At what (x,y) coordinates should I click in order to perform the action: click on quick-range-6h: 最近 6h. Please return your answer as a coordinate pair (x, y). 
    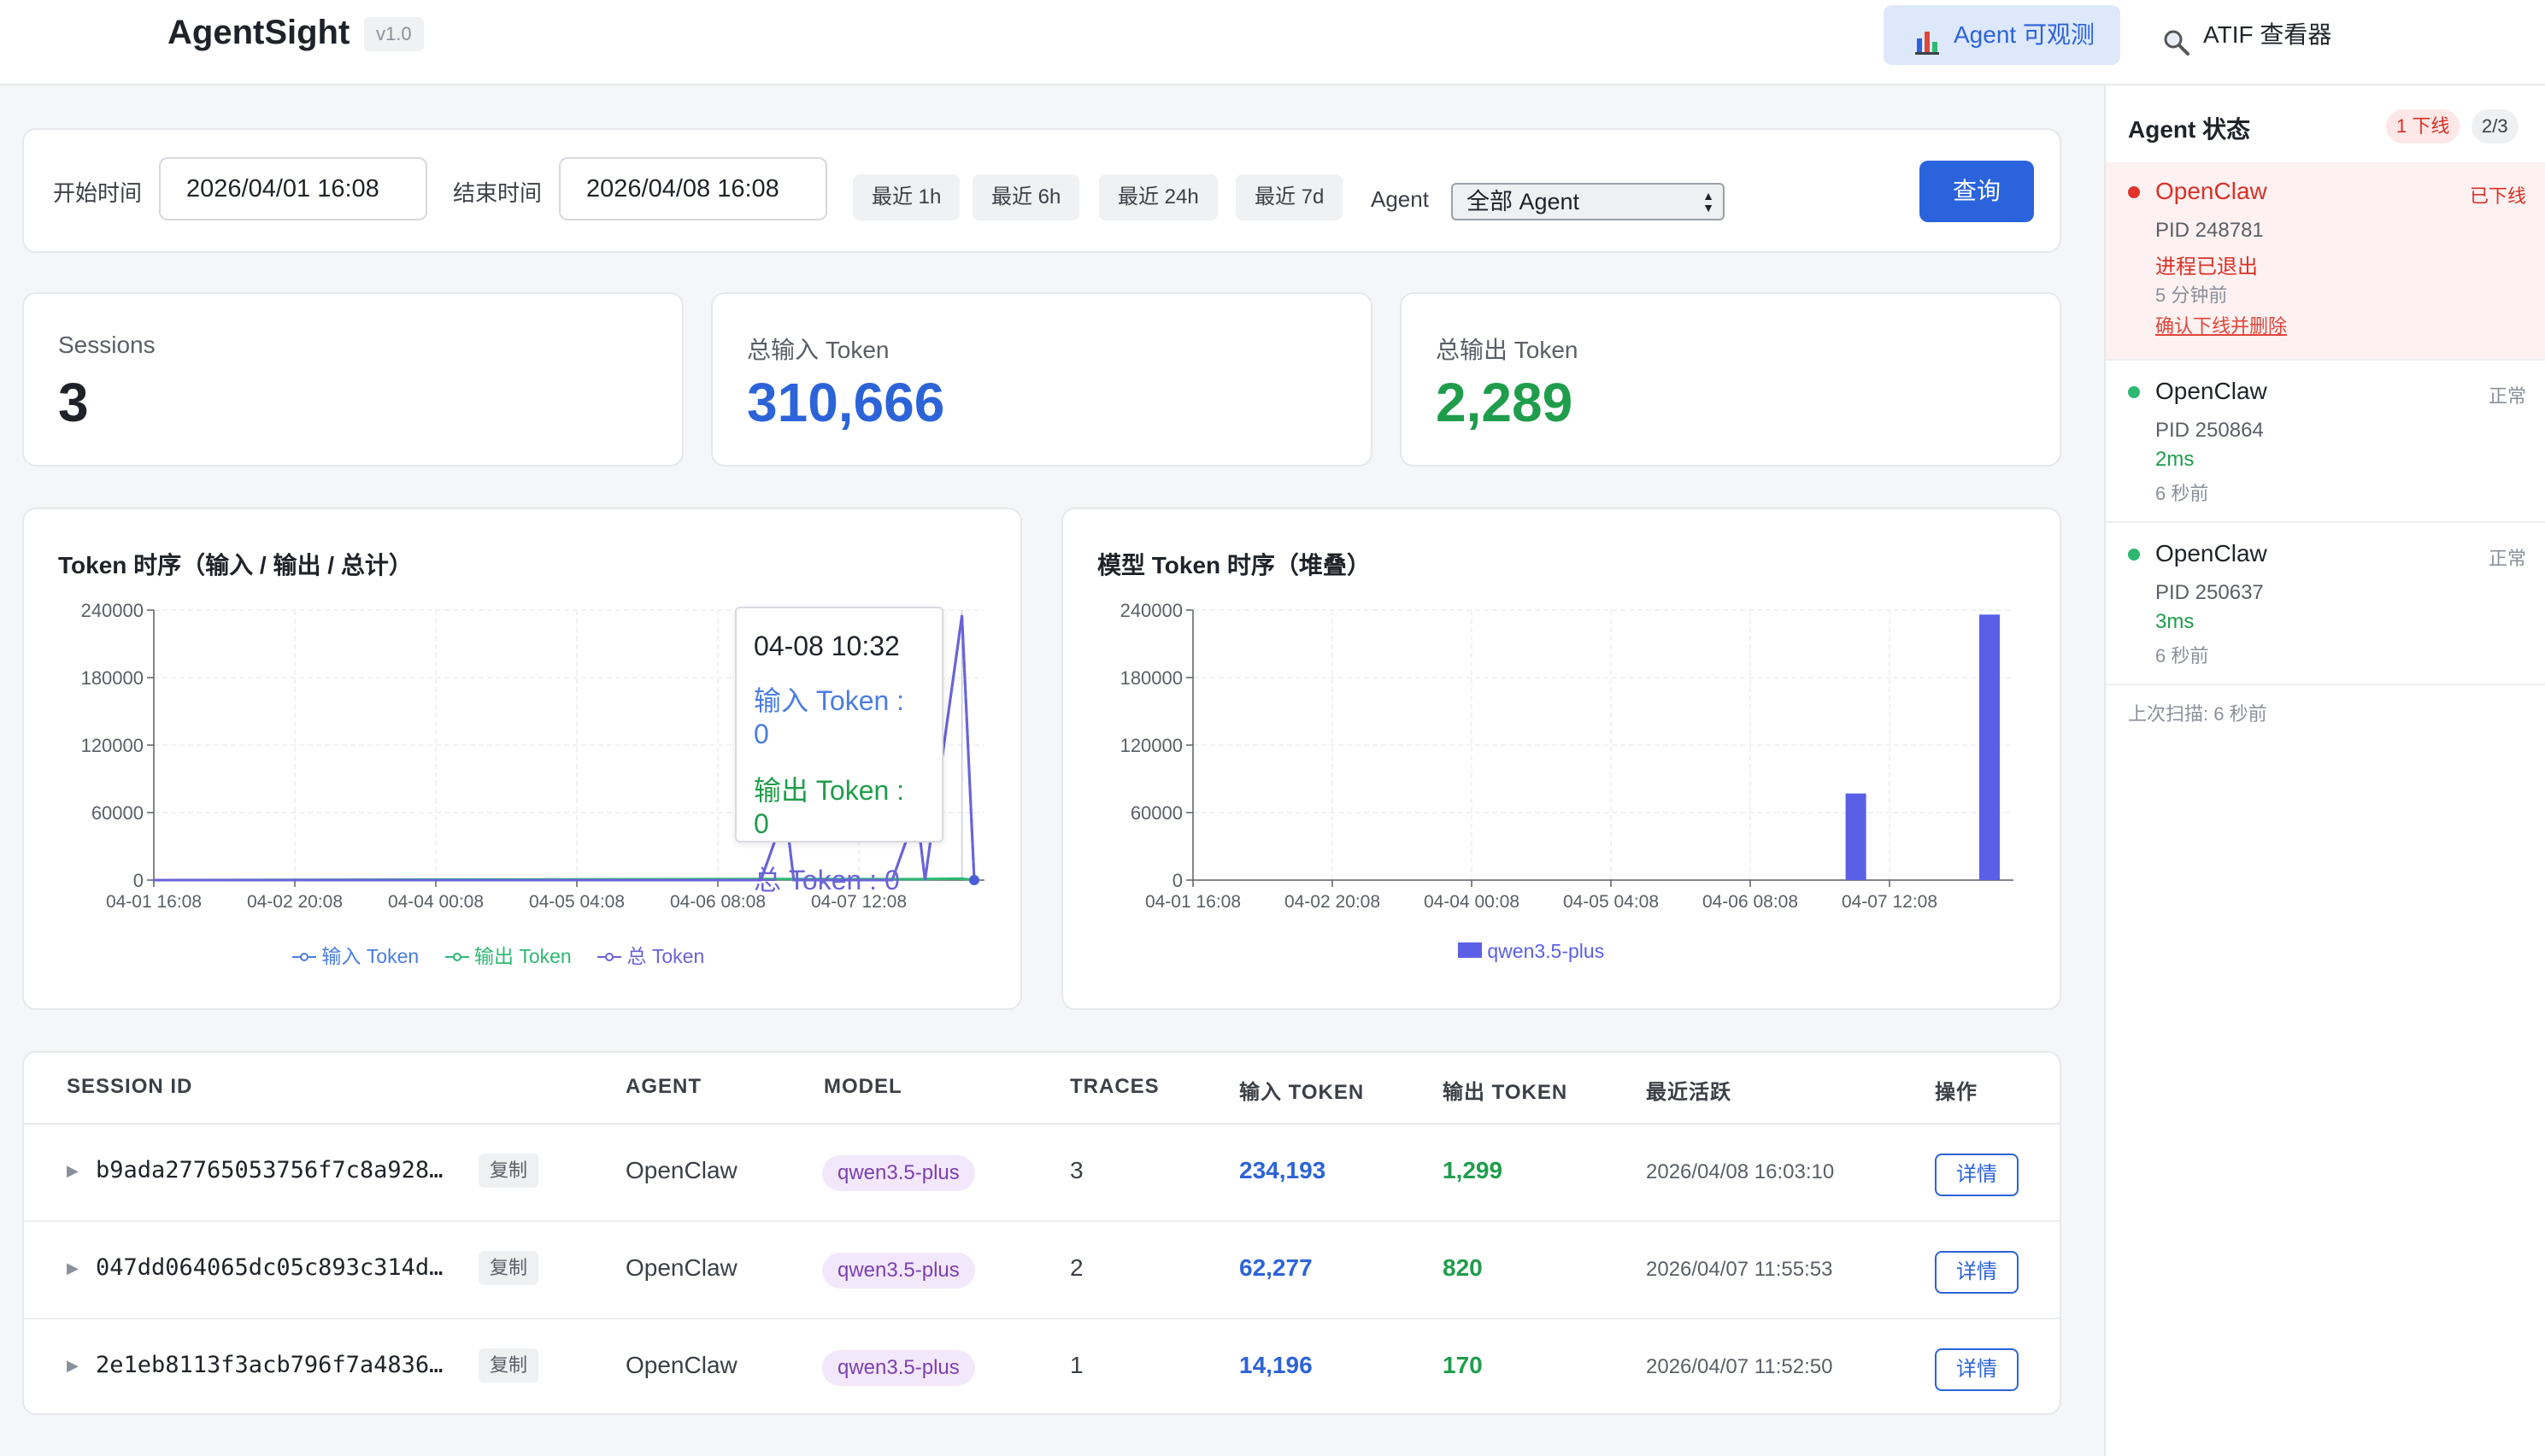
    Looking at the image, I should click on (1026, 197).